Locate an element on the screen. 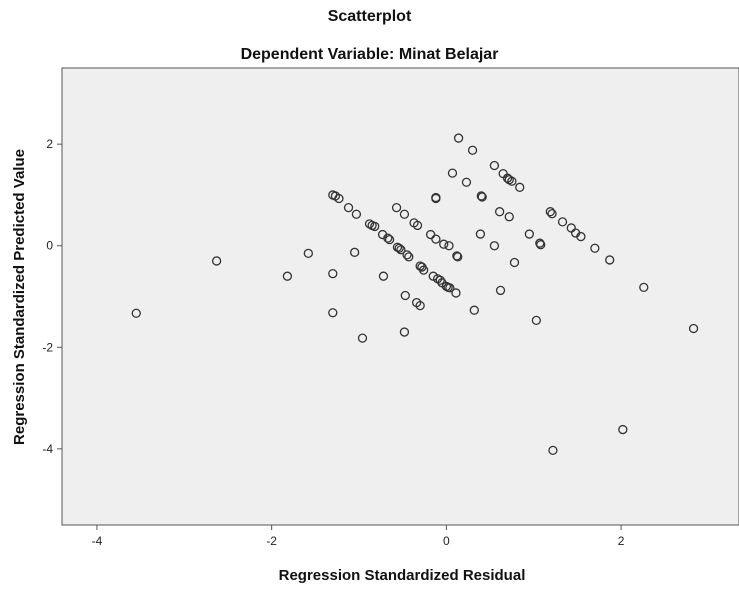 The height and width of the screenshot is (596, 739). y-axis: 2 0 -2 -4 is located at coordinates (52, 296).